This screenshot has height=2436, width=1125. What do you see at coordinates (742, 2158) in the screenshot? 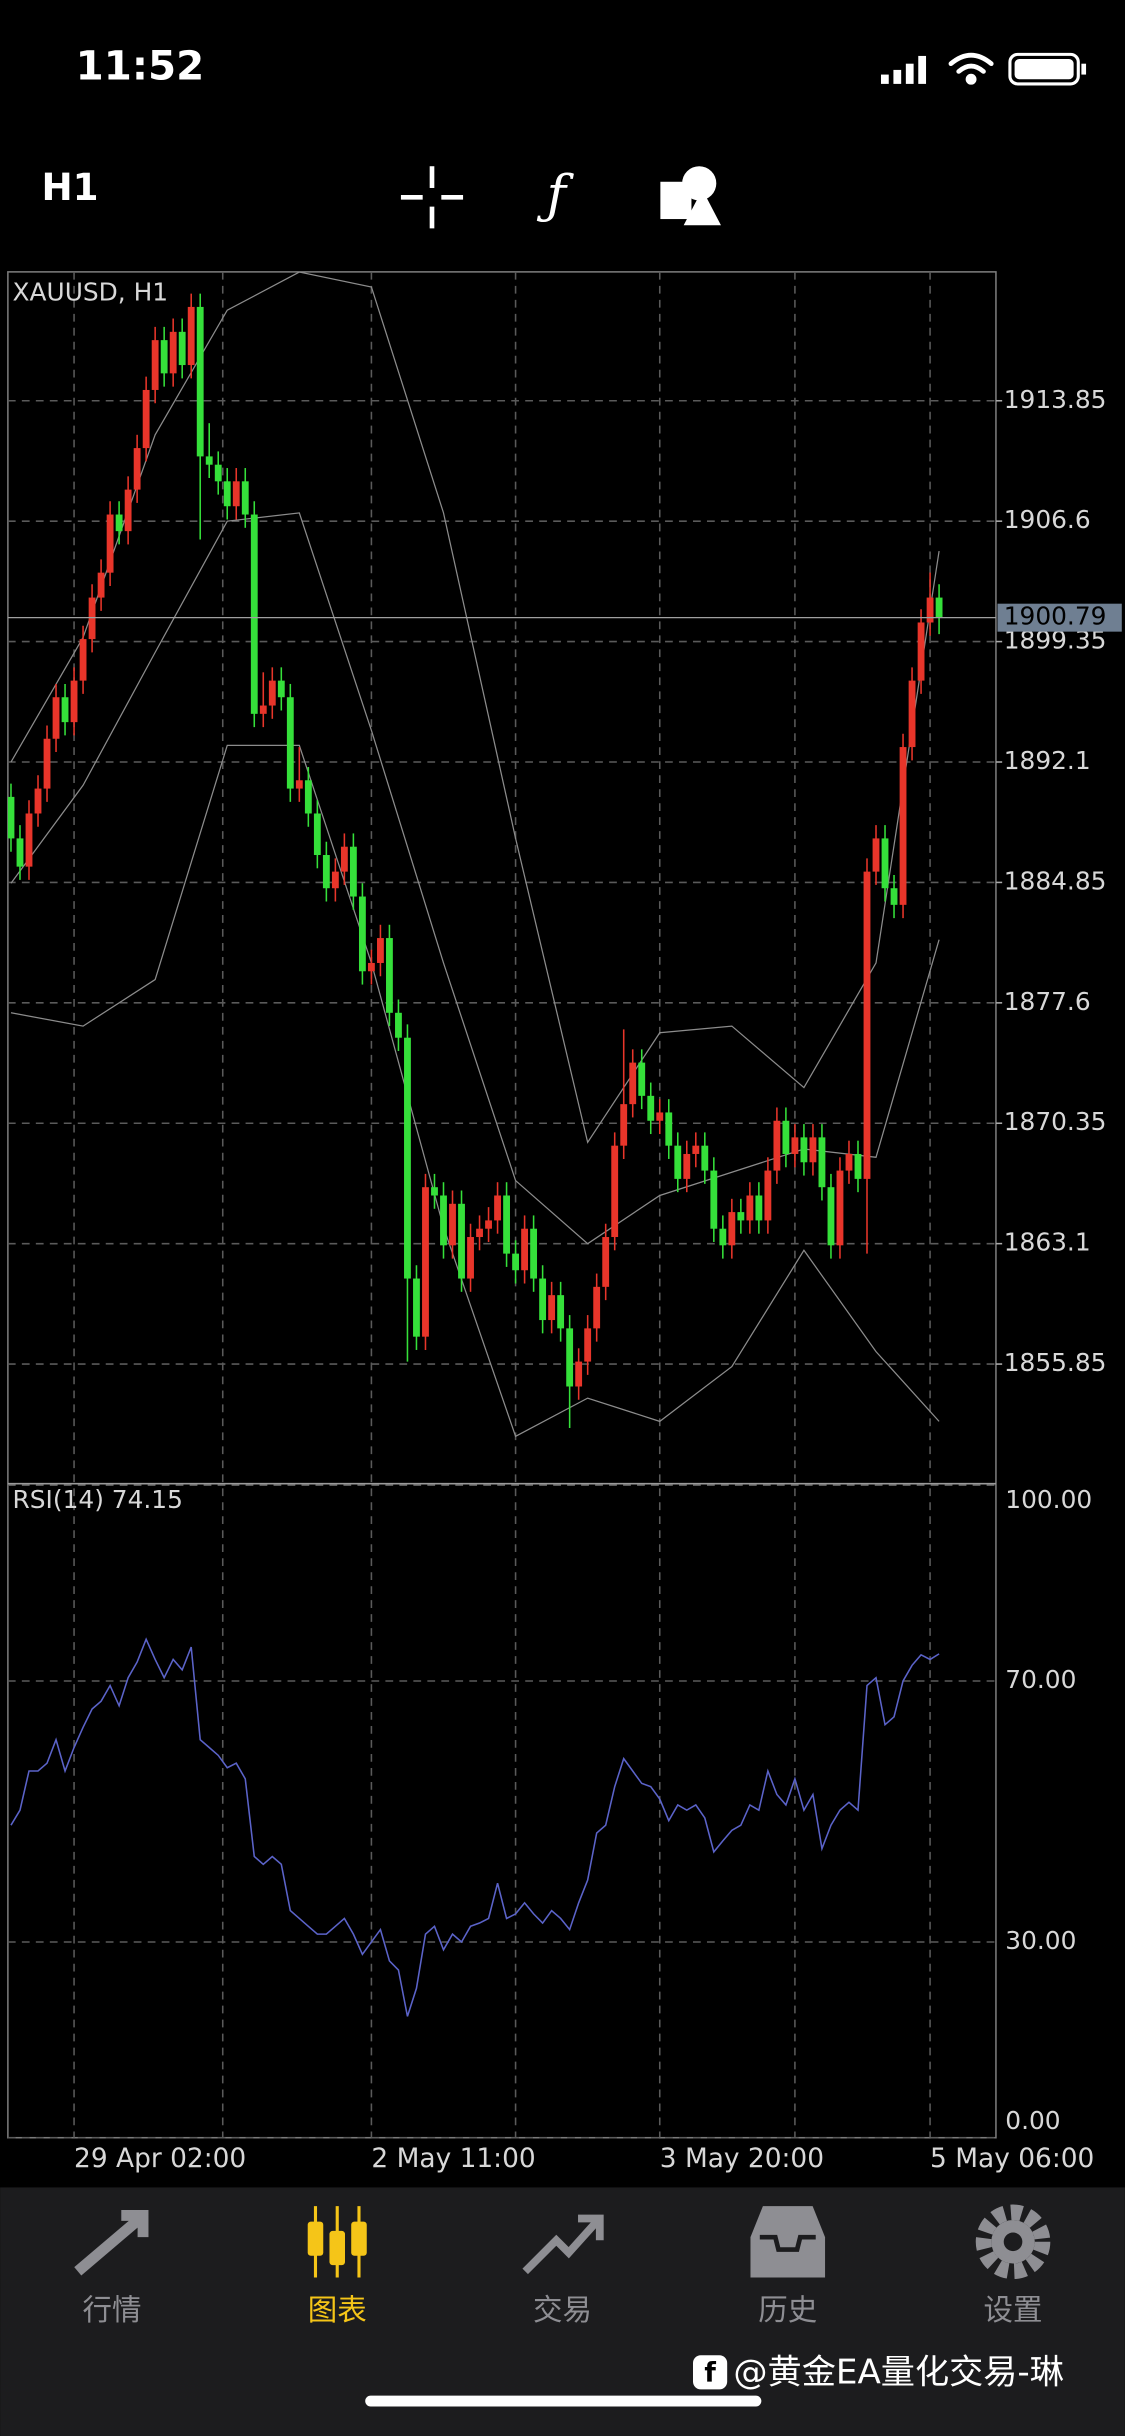
I see `x-tick-label: 3 May 20:00` at bounding box center [742, 2158].